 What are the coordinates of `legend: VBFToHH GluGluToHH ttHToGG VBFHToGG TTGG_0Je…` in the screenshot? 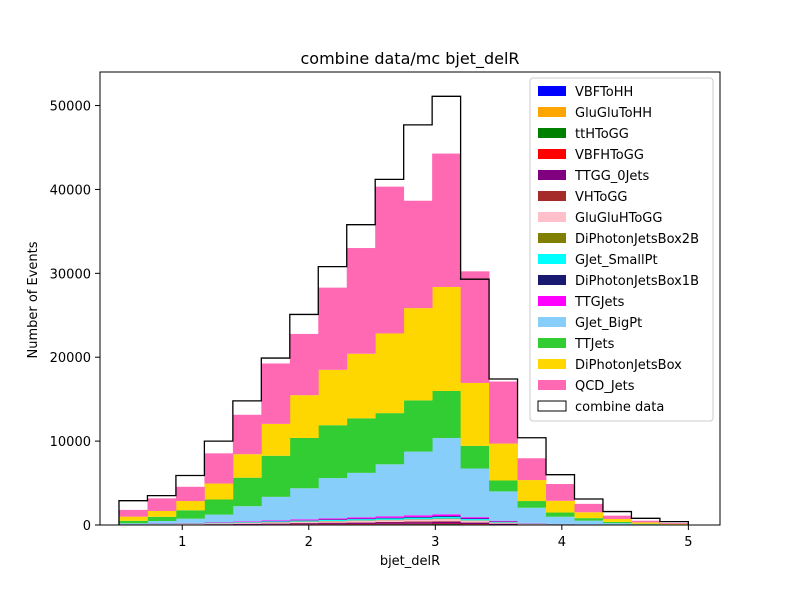 It's located at (621, 249).